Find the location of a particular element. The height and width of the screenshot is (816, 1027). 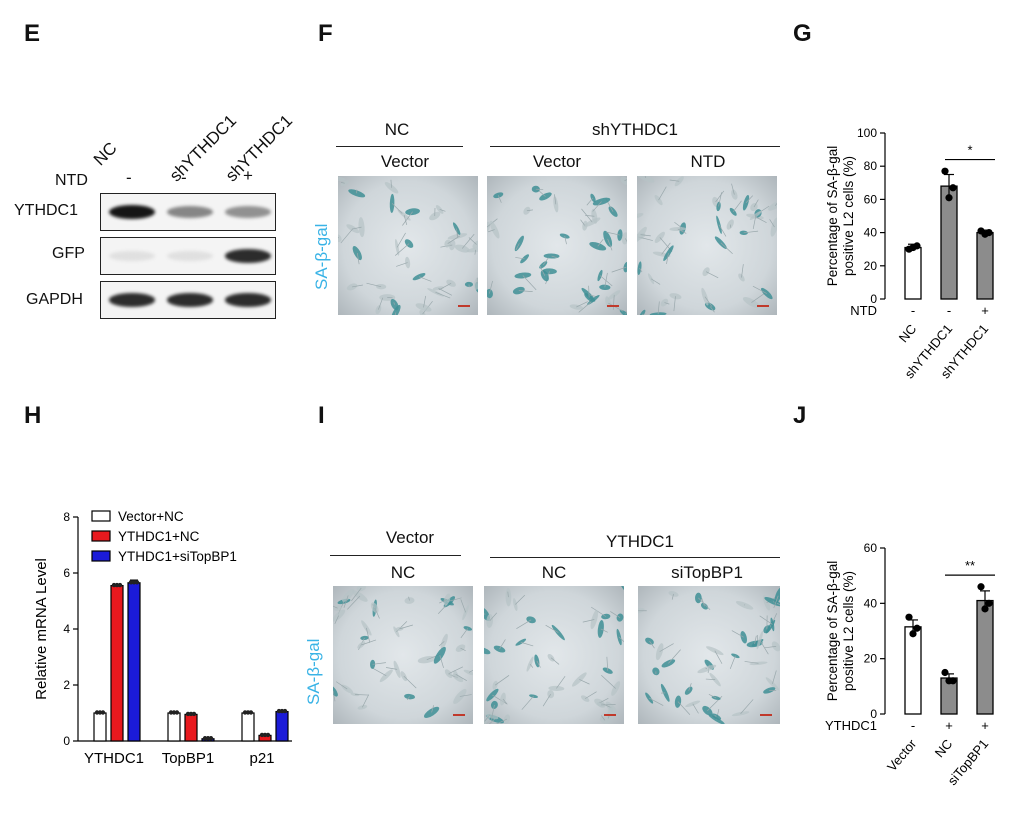

panel-label-e: E is located at coordinates (32, 33).